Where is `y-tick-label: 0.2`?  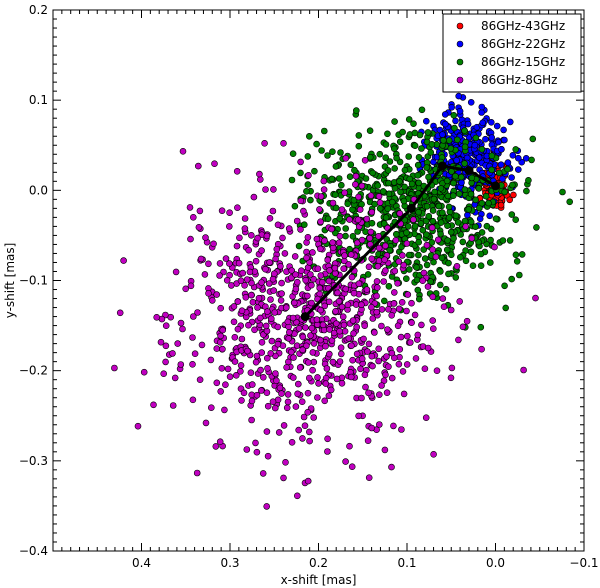 y-tick-label: 0.2 is located at coordinates (38, 10).